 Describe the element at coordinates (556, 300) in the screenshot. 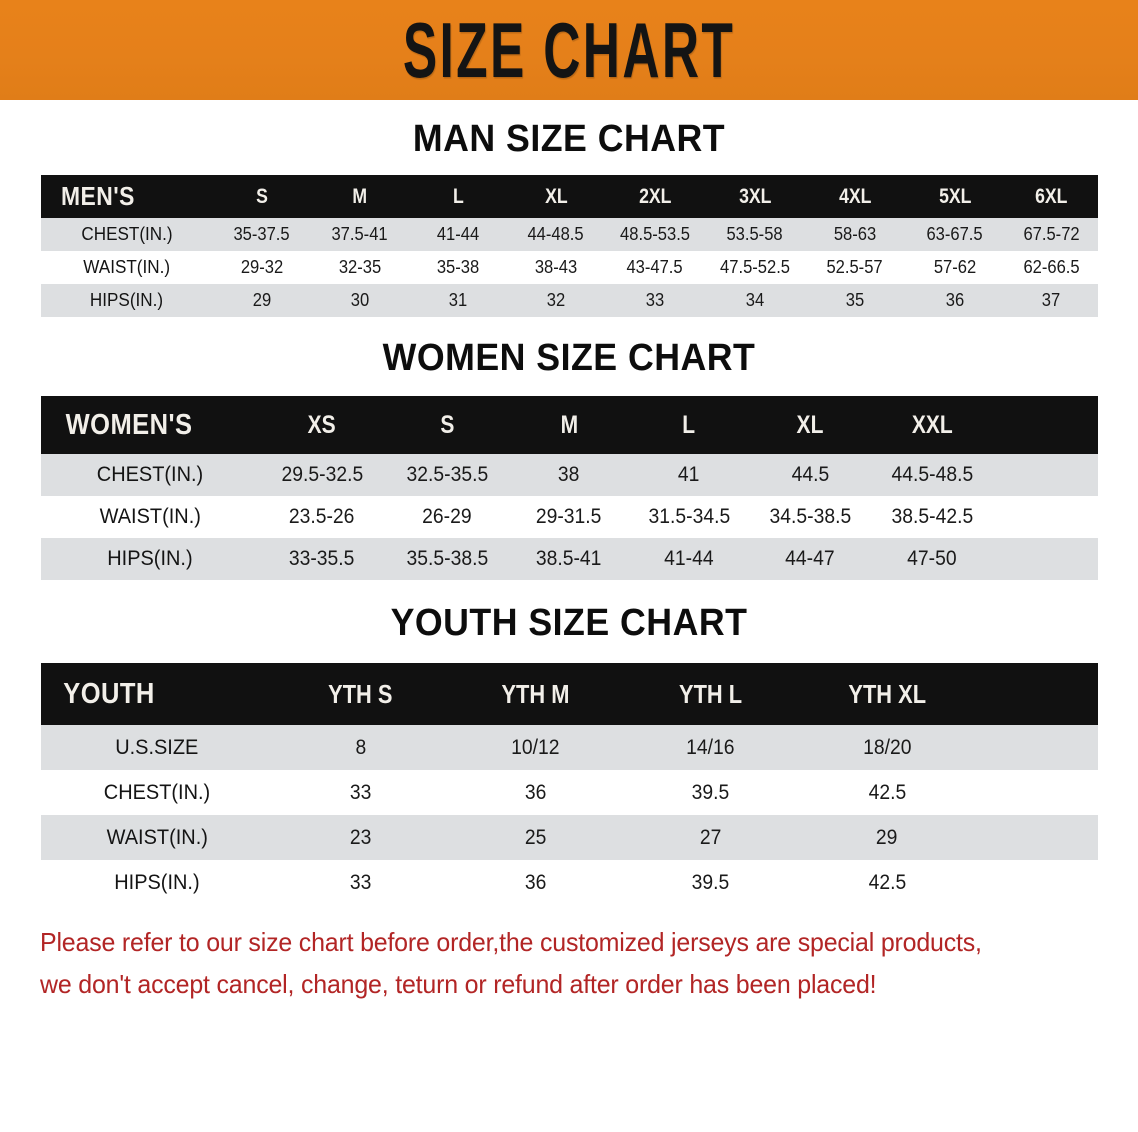

I see `man-hips-xl: 32` at that location.